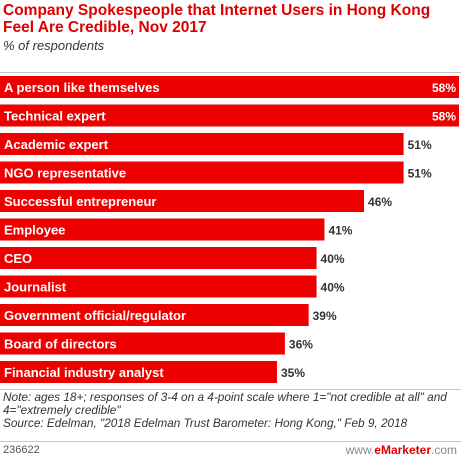 Image resolution: width=461 pixels, height=461 pixels. Describe the element at coordinates (230, 72) in the screenshot. I see `top-divider` at that location.